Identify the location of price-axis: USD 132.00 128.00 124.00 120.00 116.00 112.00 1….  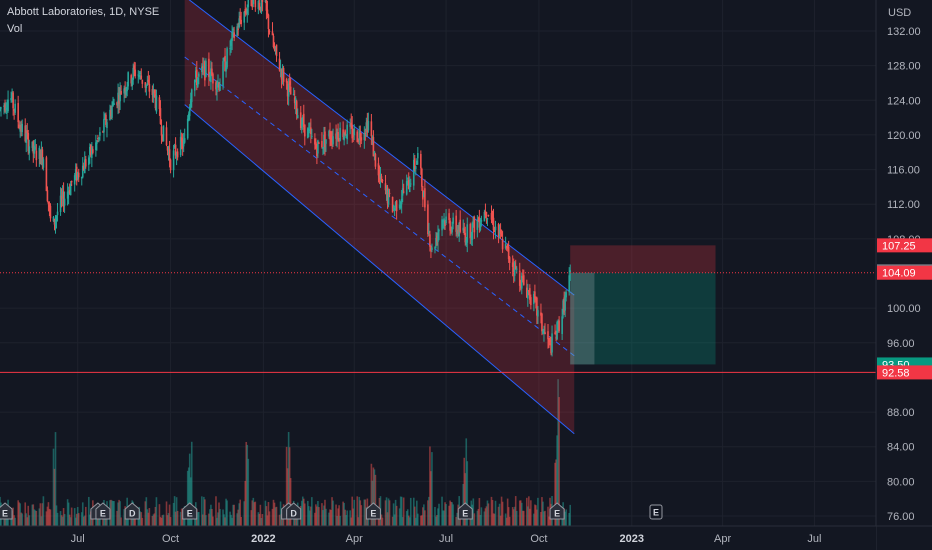
(903, 275).